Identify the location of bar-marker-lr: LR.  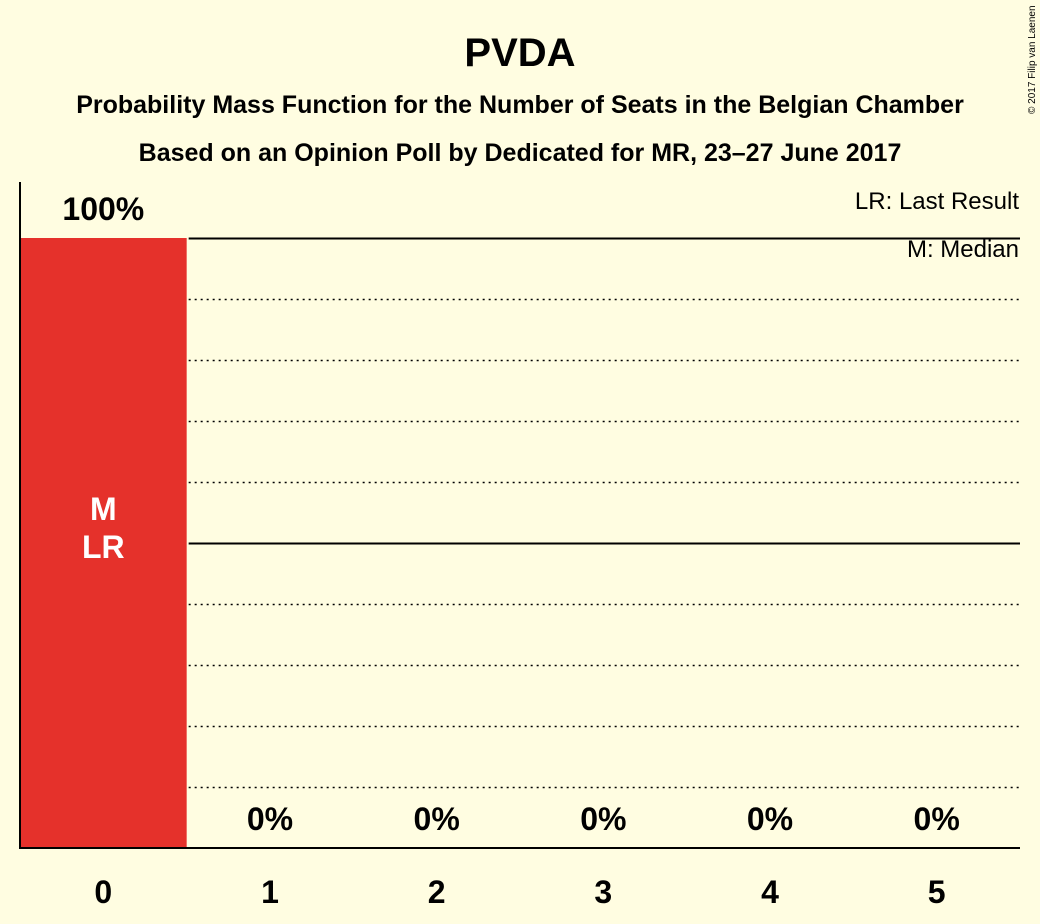
(103, 547).